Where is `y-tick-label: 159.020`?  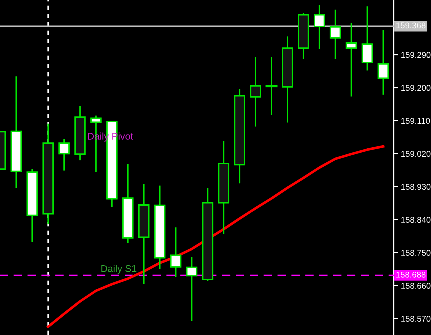
y-tick-label: 159.020 is located at coordinates (416, 154).